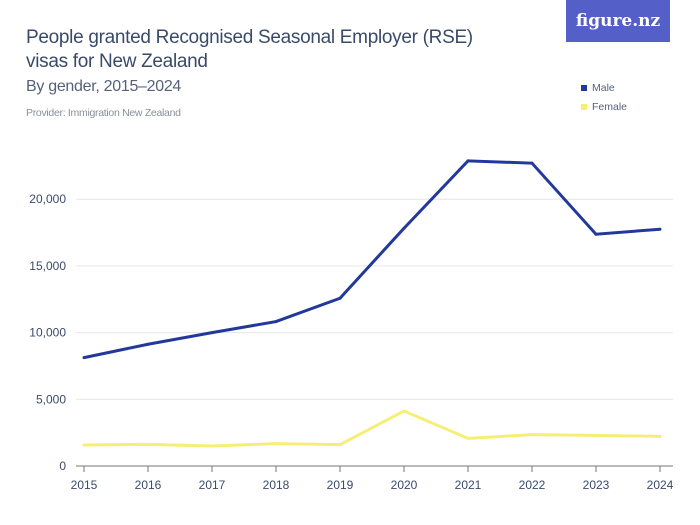 The height and width of the screenshot is (525, 700). I want to click on series-line-female, so click(372, 428).